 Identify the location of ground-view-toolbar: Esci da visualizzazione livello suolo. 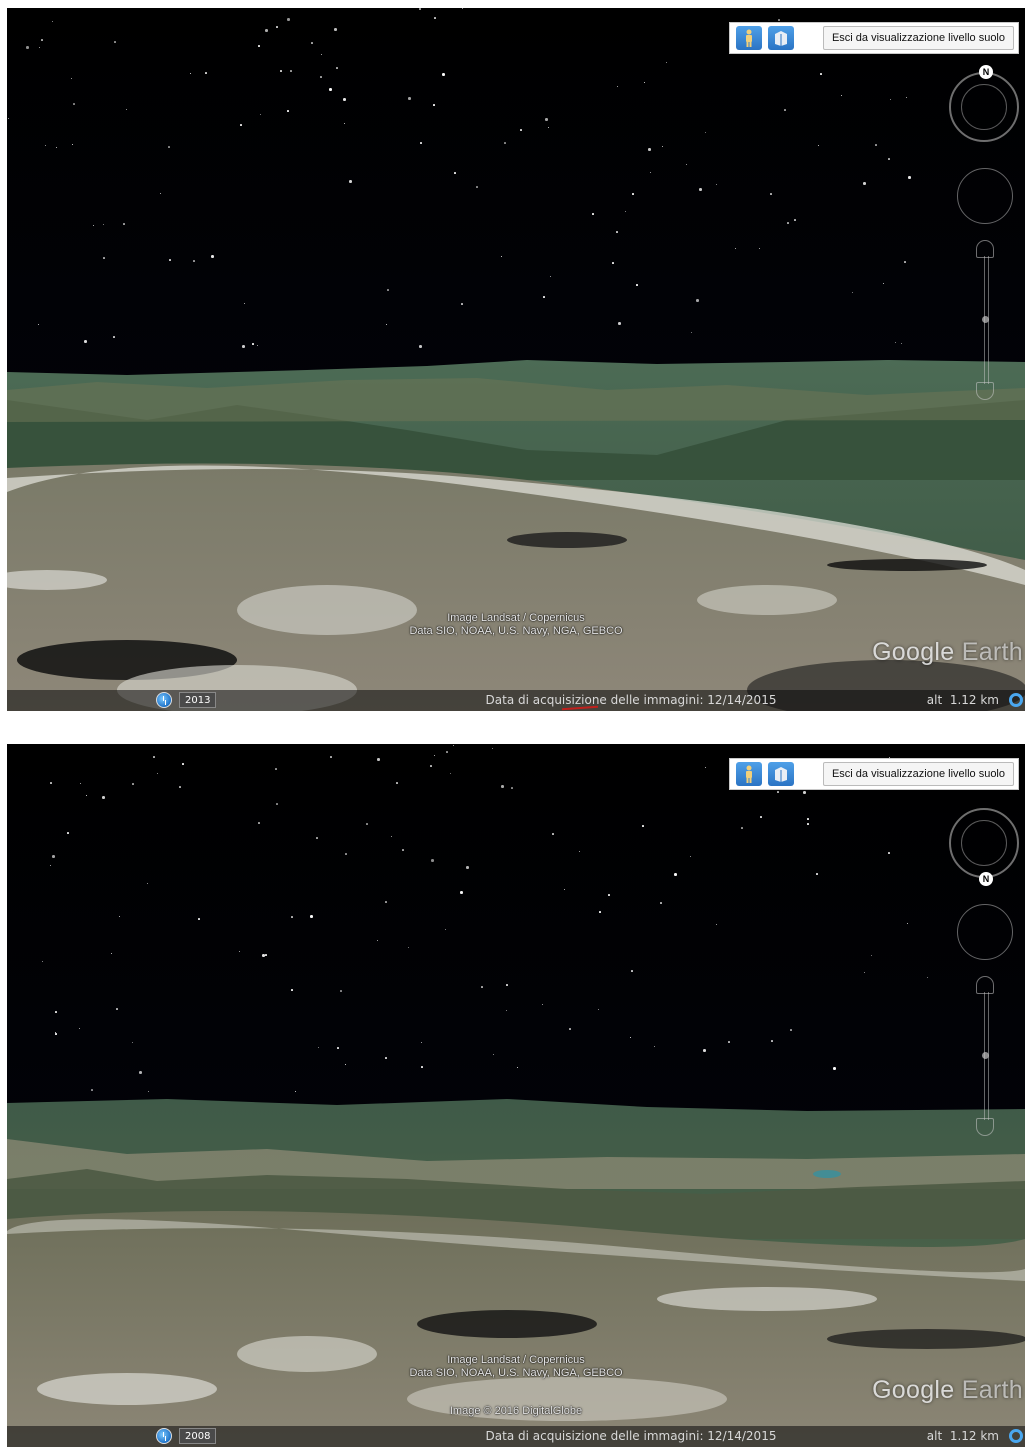
(874, 774).